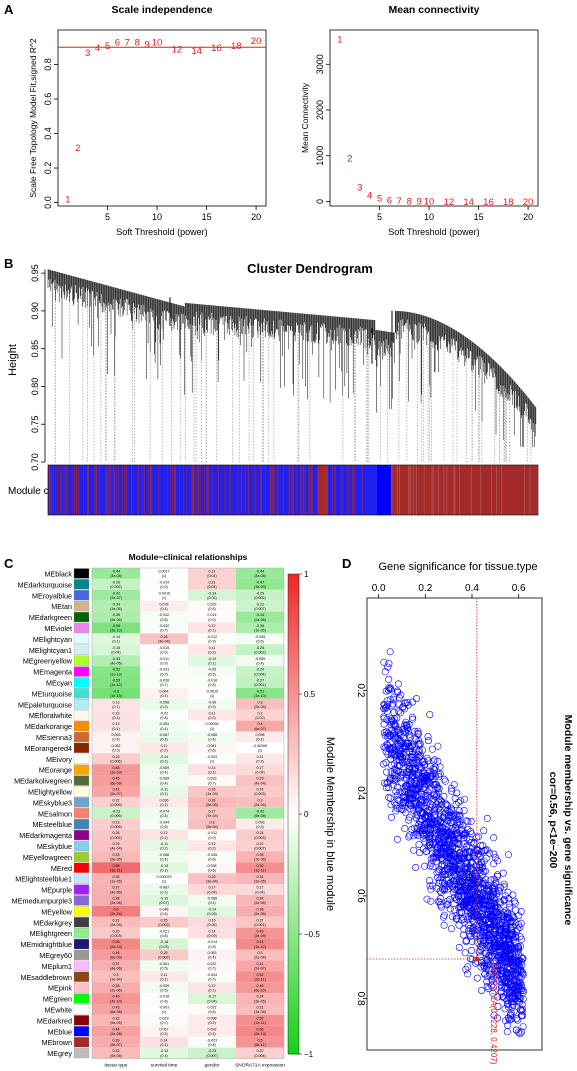 The height and width of the screenshot is (1071, 577). Describe the element at coordinates (320, 64) in the screenshot. I see `y-tick-label: 3000` at that location.